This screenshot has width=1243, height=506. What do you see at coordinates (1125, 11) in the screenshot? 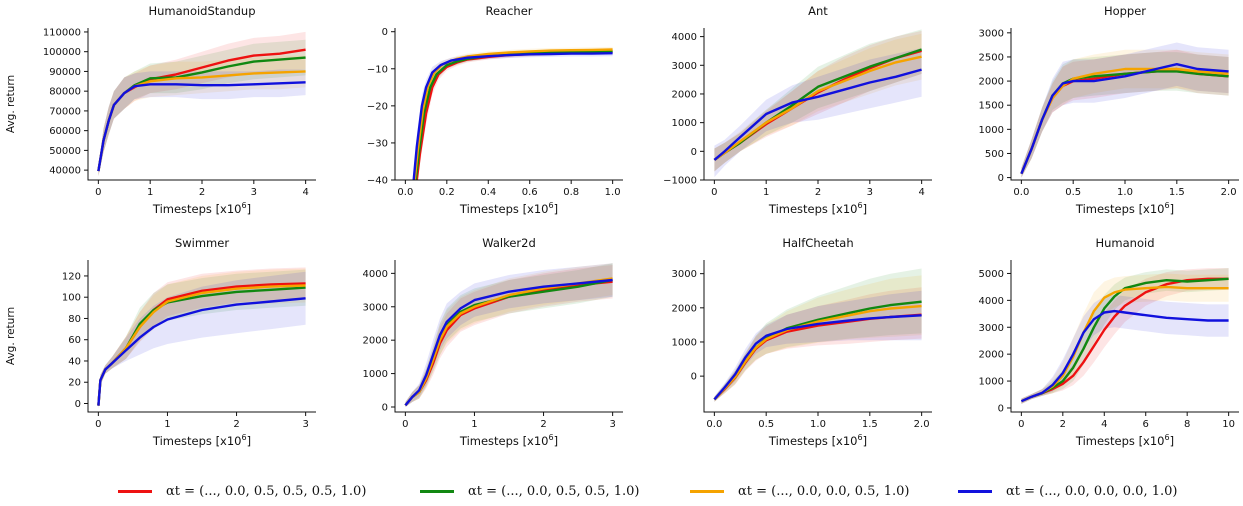
I see `subplot-title: Hopper` at bounding box center [1125, 11].